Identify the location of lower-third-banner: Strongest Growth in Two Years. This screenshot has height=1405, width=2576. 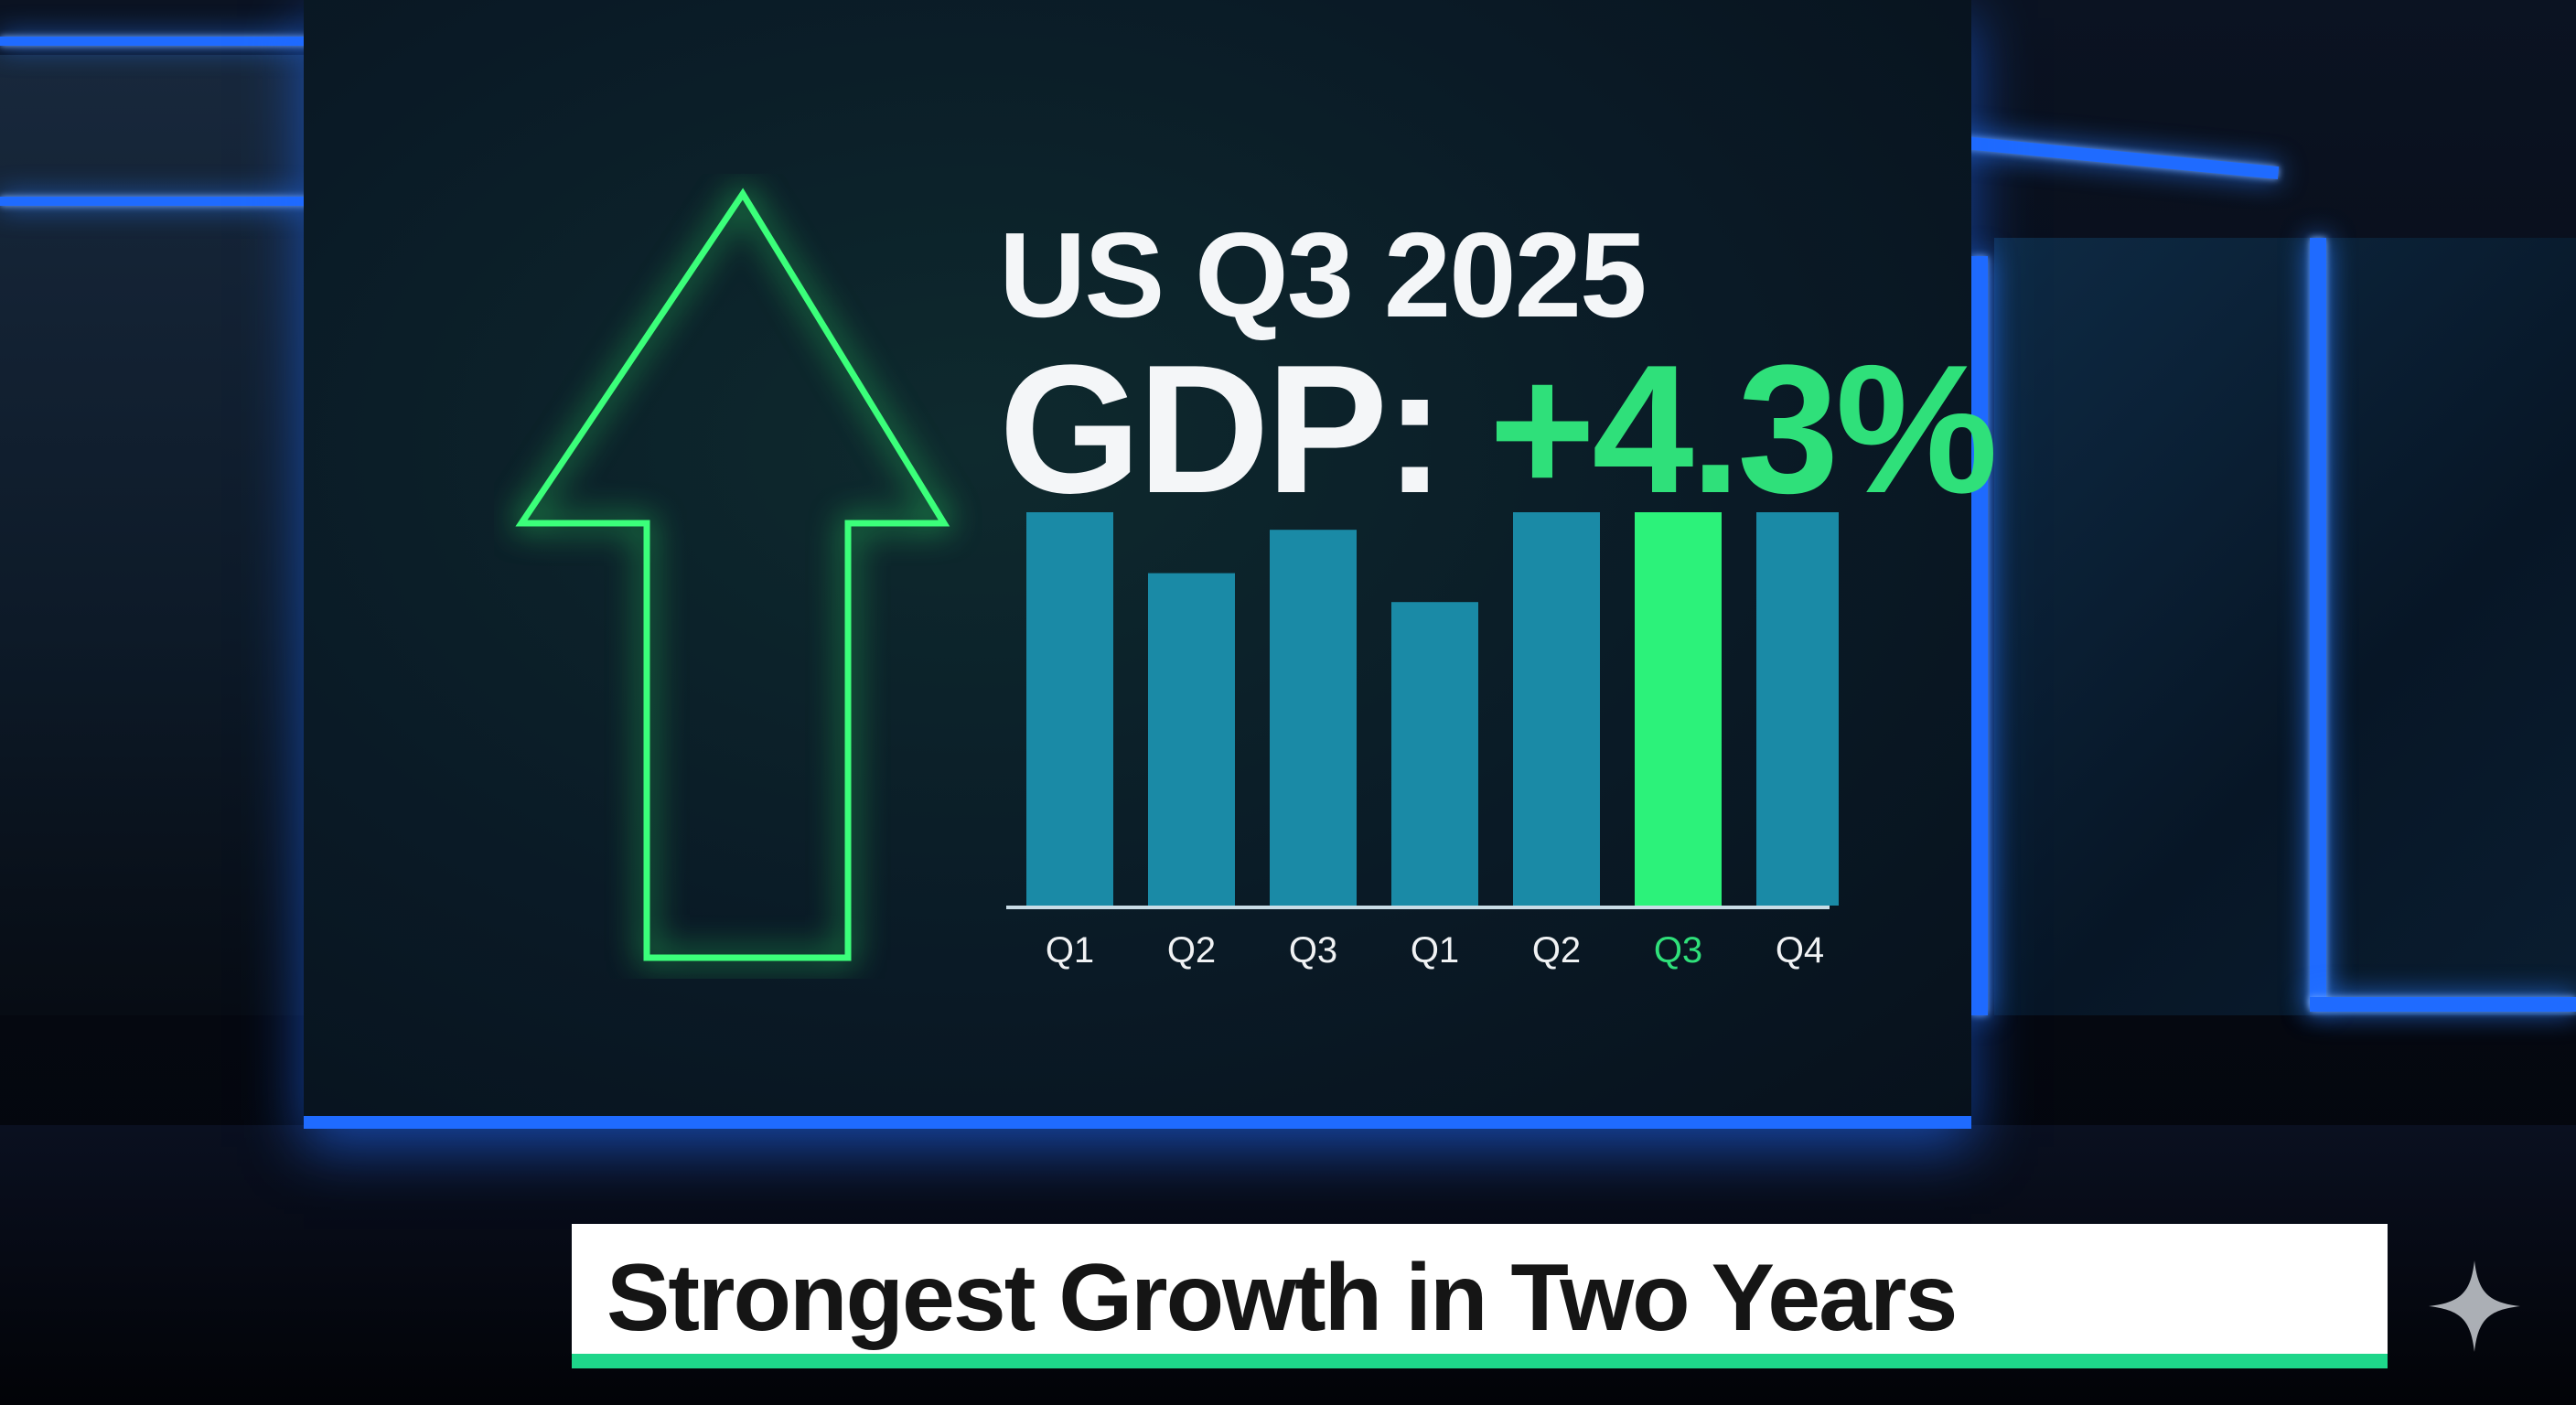
(1480, 1296).